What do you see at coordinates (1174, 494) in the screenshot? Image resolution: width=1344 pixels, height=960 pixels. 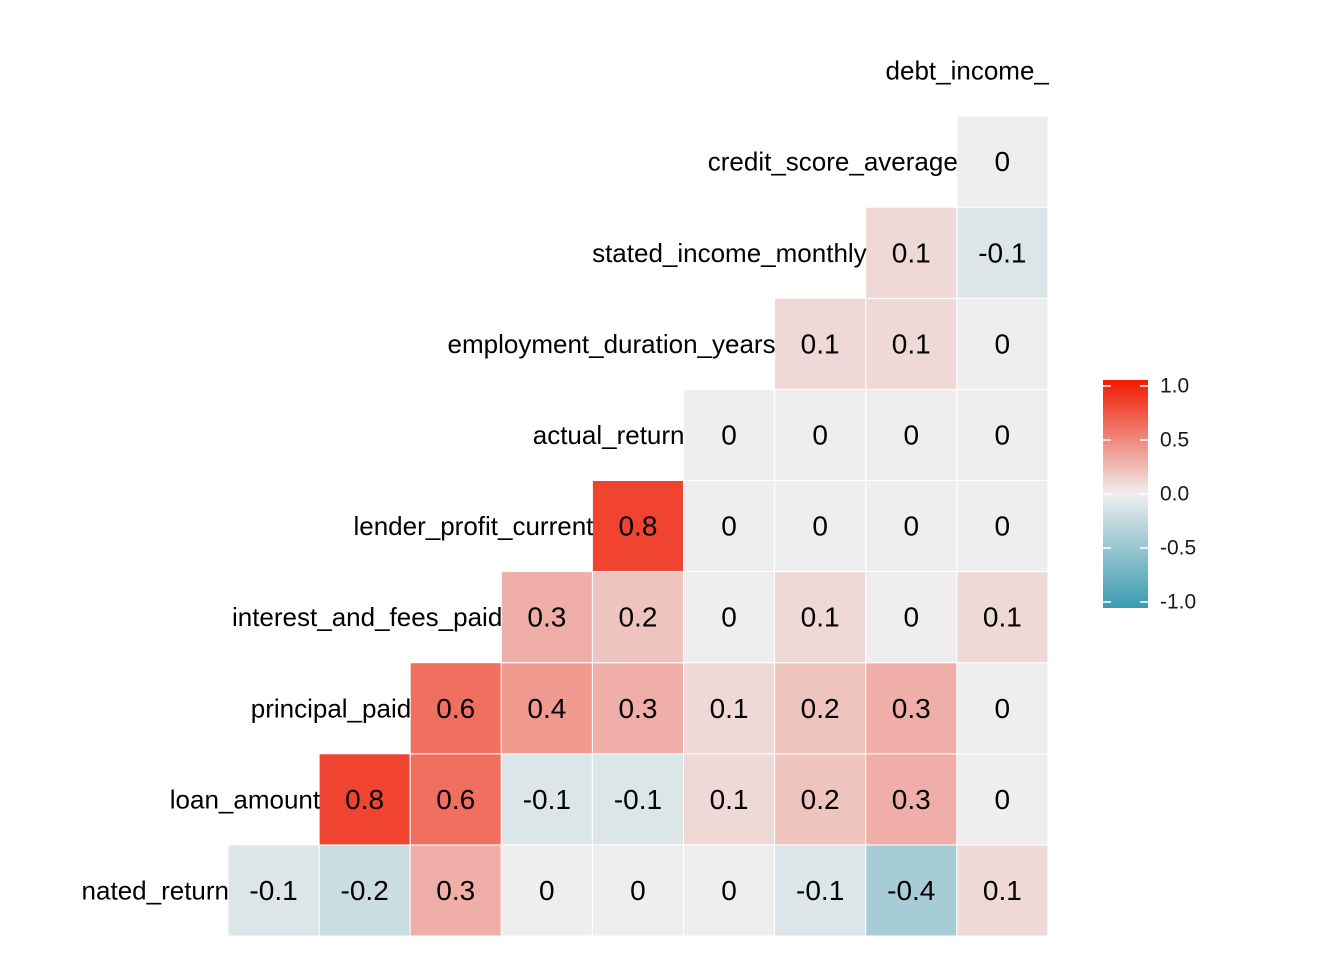 I see `legend-tick-label: 0.0` at bounding box center [1174, 494].